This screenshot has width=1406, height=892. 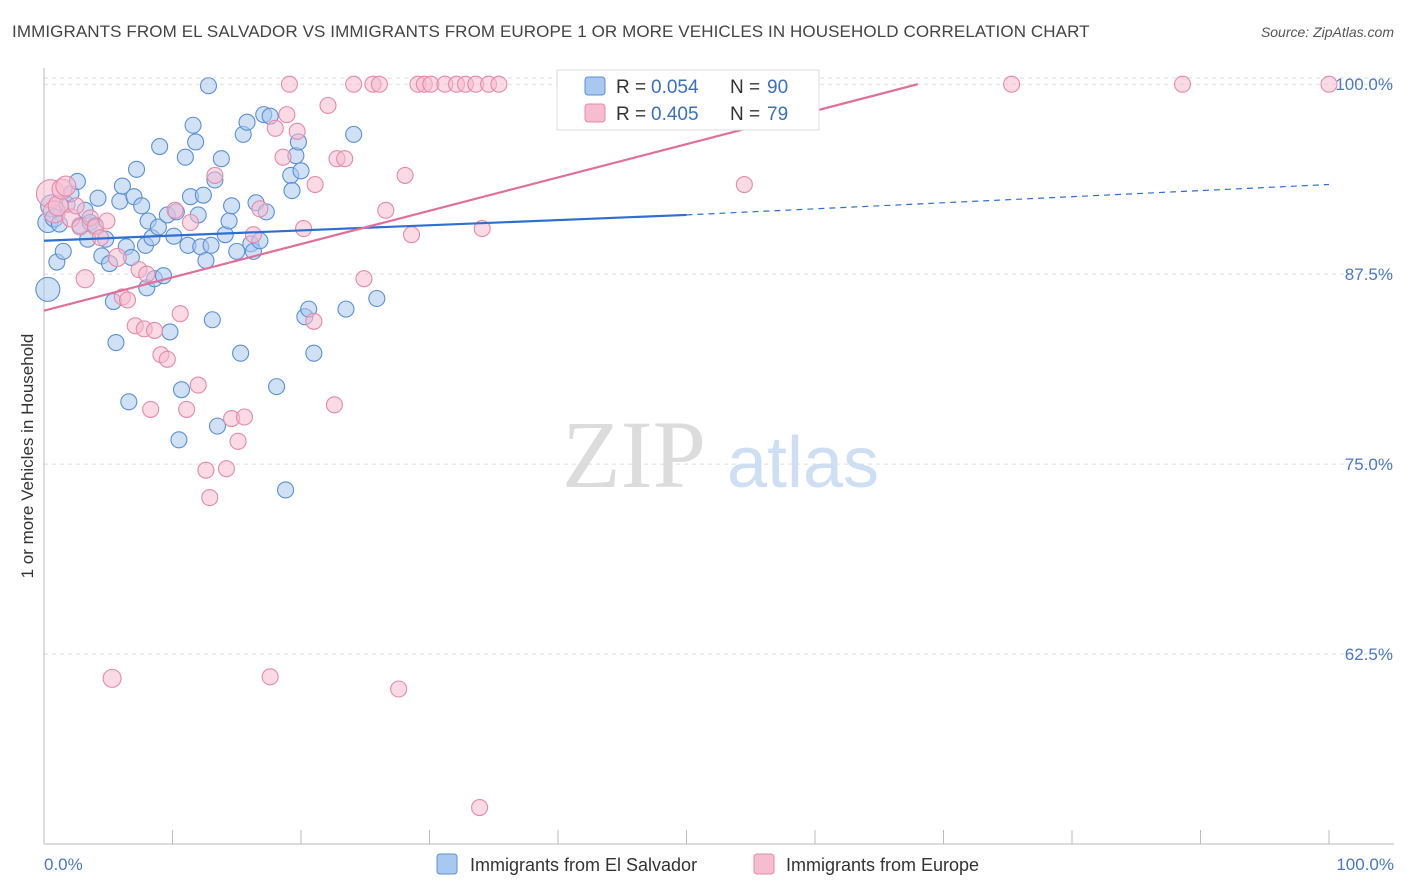 What do you see at coordinates (777, 114) in the screenshot?
I see `legend-n-value-2: 79` at bounding box center [777, 114].